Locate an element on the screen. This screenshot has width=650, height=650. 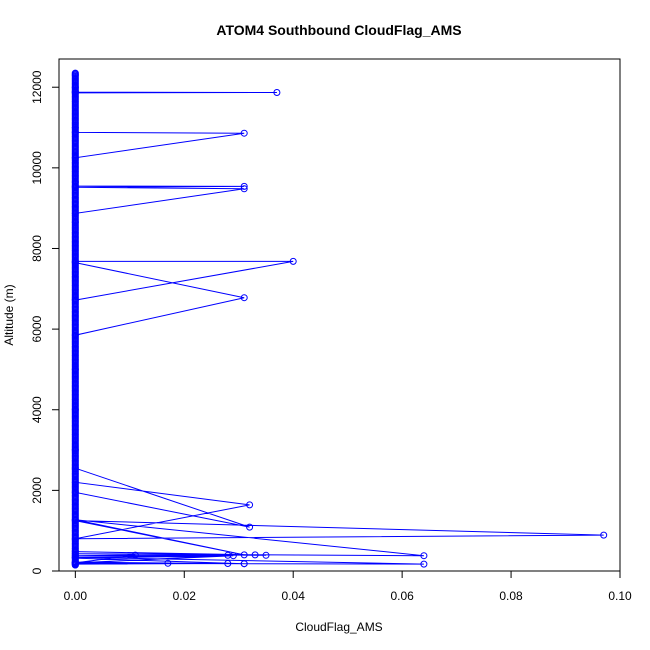
x-tick-label: 0.08 is located at coordinates (511, 596).